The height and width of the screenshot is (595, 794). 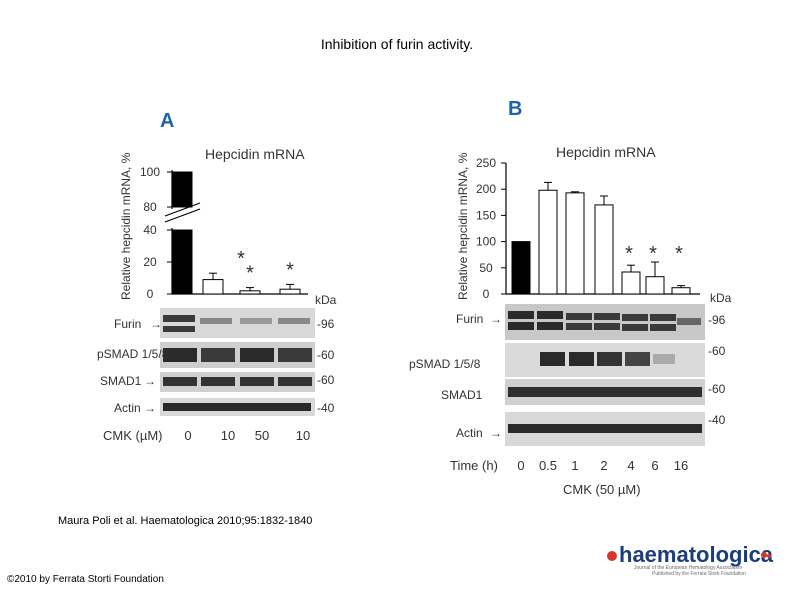 What do you see at coordinates (630, 465) in the screenshot?
I see `panel-b-xtick-label: 4` at bounding box center [630, 465].